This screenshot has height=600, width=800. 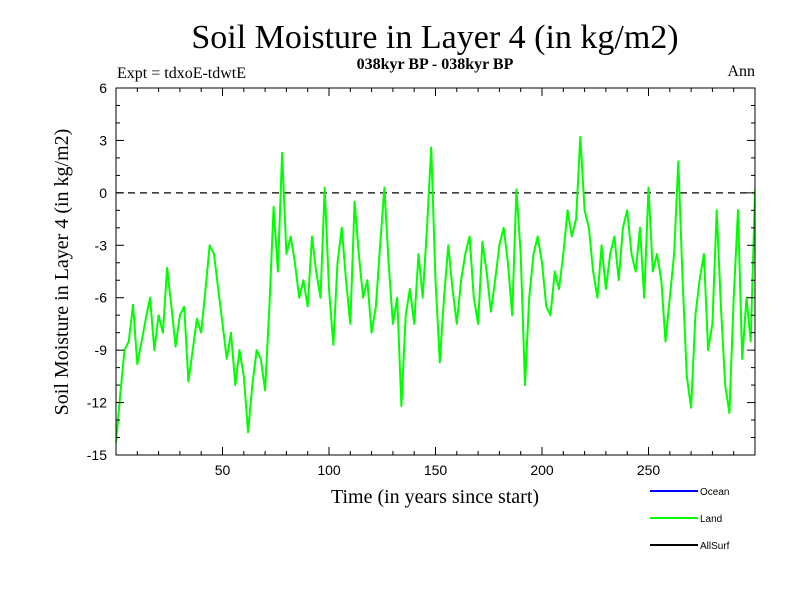 I want to click on y-tick-label: -12, so click(x=97, y=403).